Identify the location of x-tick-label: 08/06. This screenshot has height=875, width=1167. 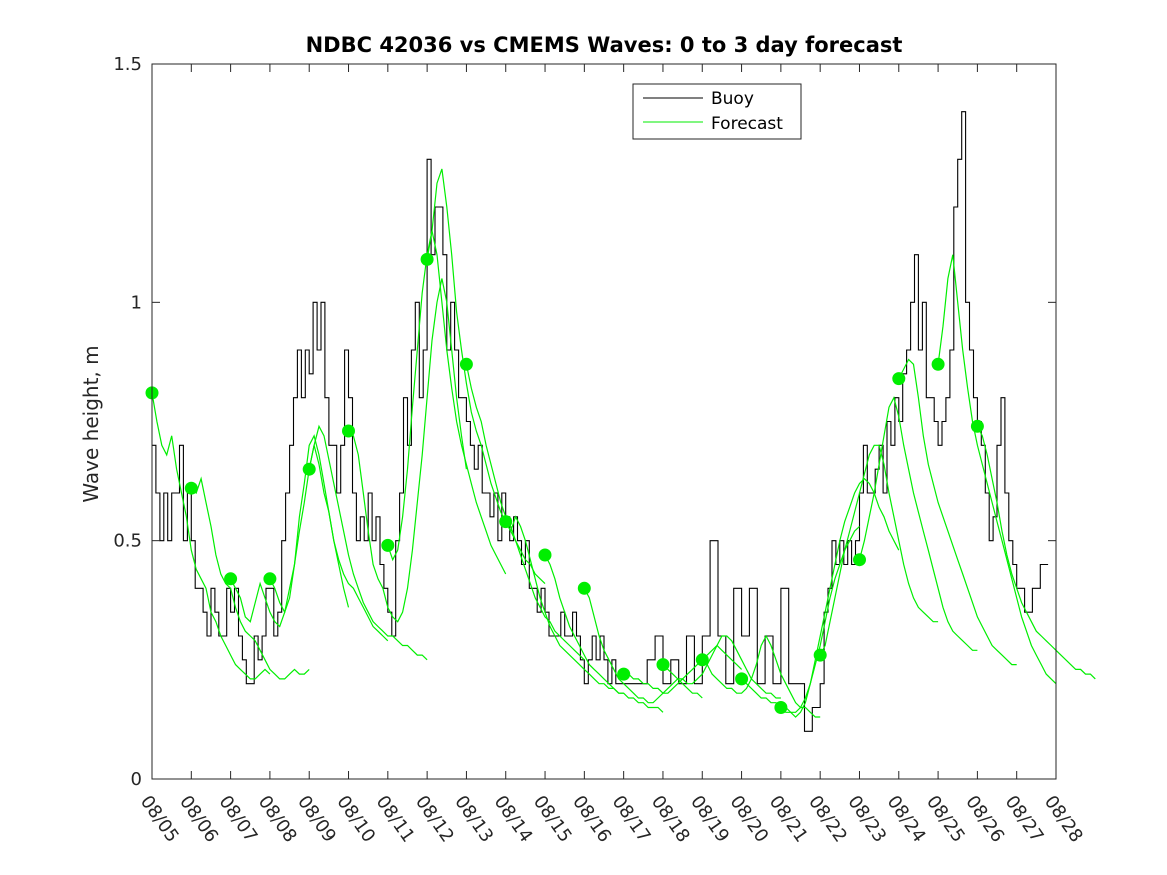
(198, 819).